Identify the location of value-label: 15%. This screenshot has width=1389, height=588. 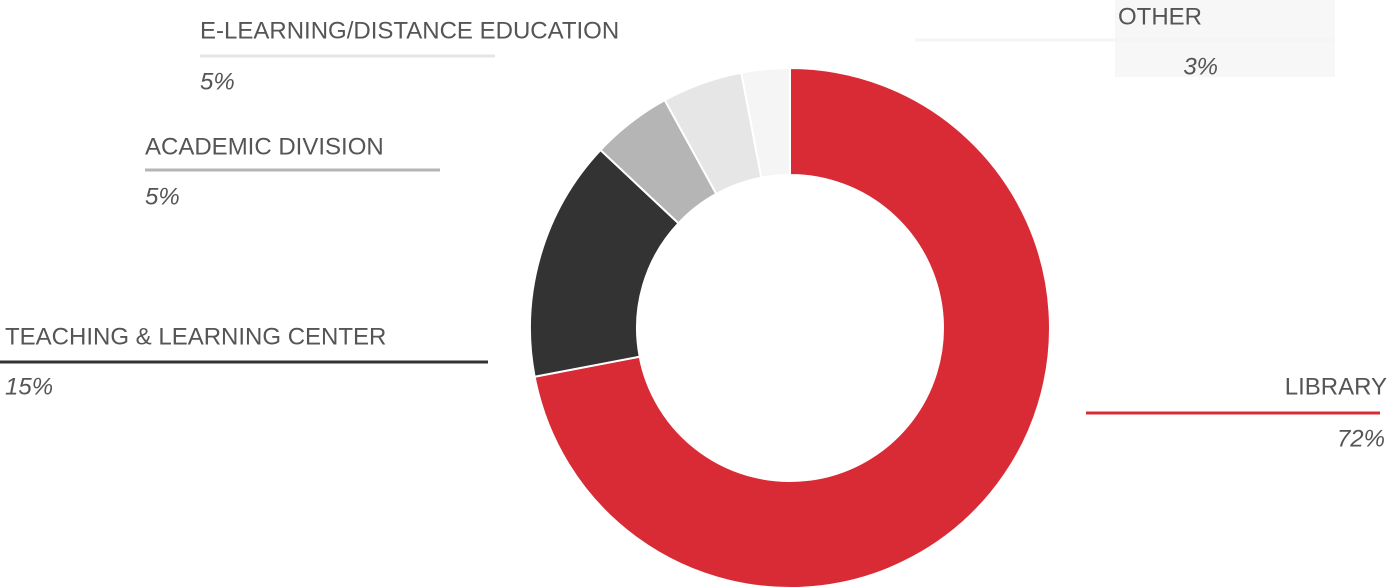
(29, 386).